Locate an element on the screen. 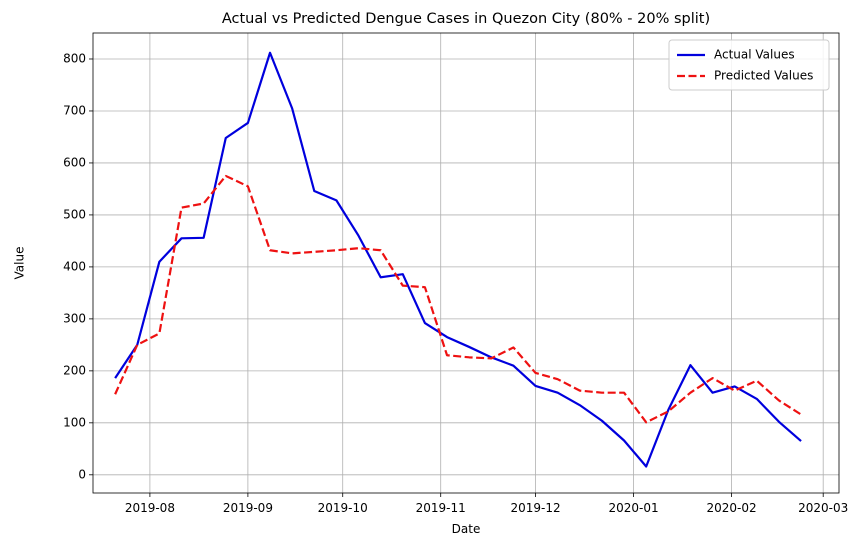 The height and width of the screenshot is (547, 866). x-tick-label: 2020-01 is located at coordinates (633, 508).